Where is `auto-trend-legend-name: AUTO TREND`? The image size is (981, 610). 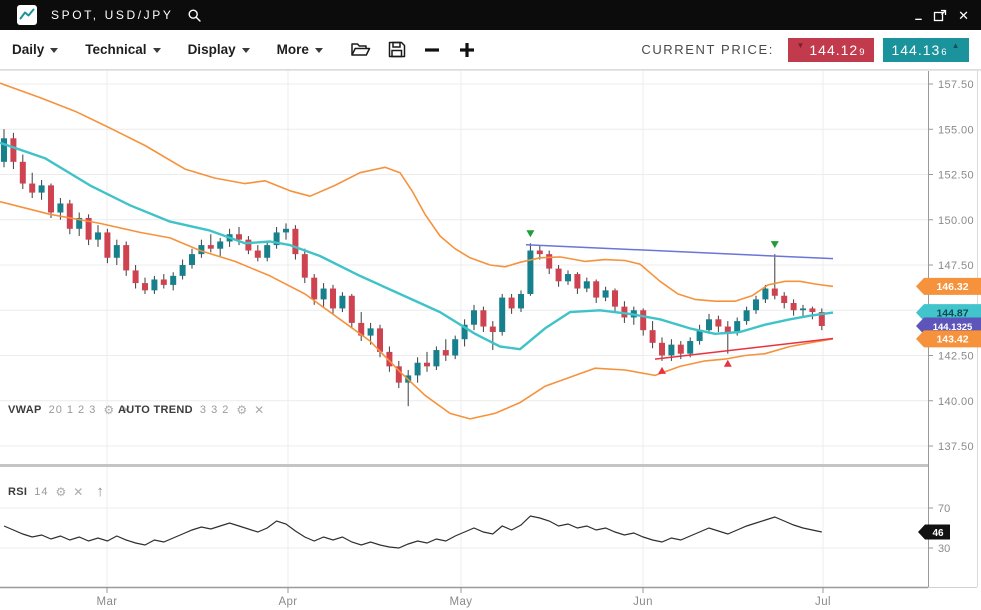
auto-trend-legend-name: AUTO TREND is located at coordinates (155, 410).